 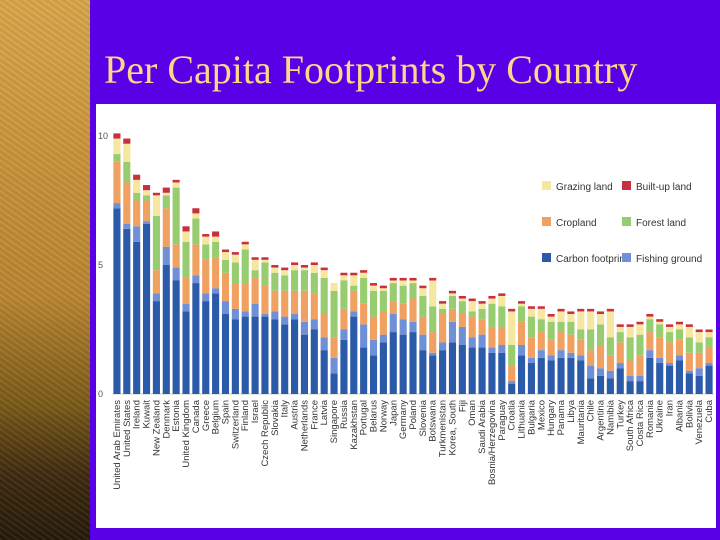 What do you see at coordinates (699, 421) in the screenshot?
I see `category-label: Venezuela` at bounding box center [699, 421].